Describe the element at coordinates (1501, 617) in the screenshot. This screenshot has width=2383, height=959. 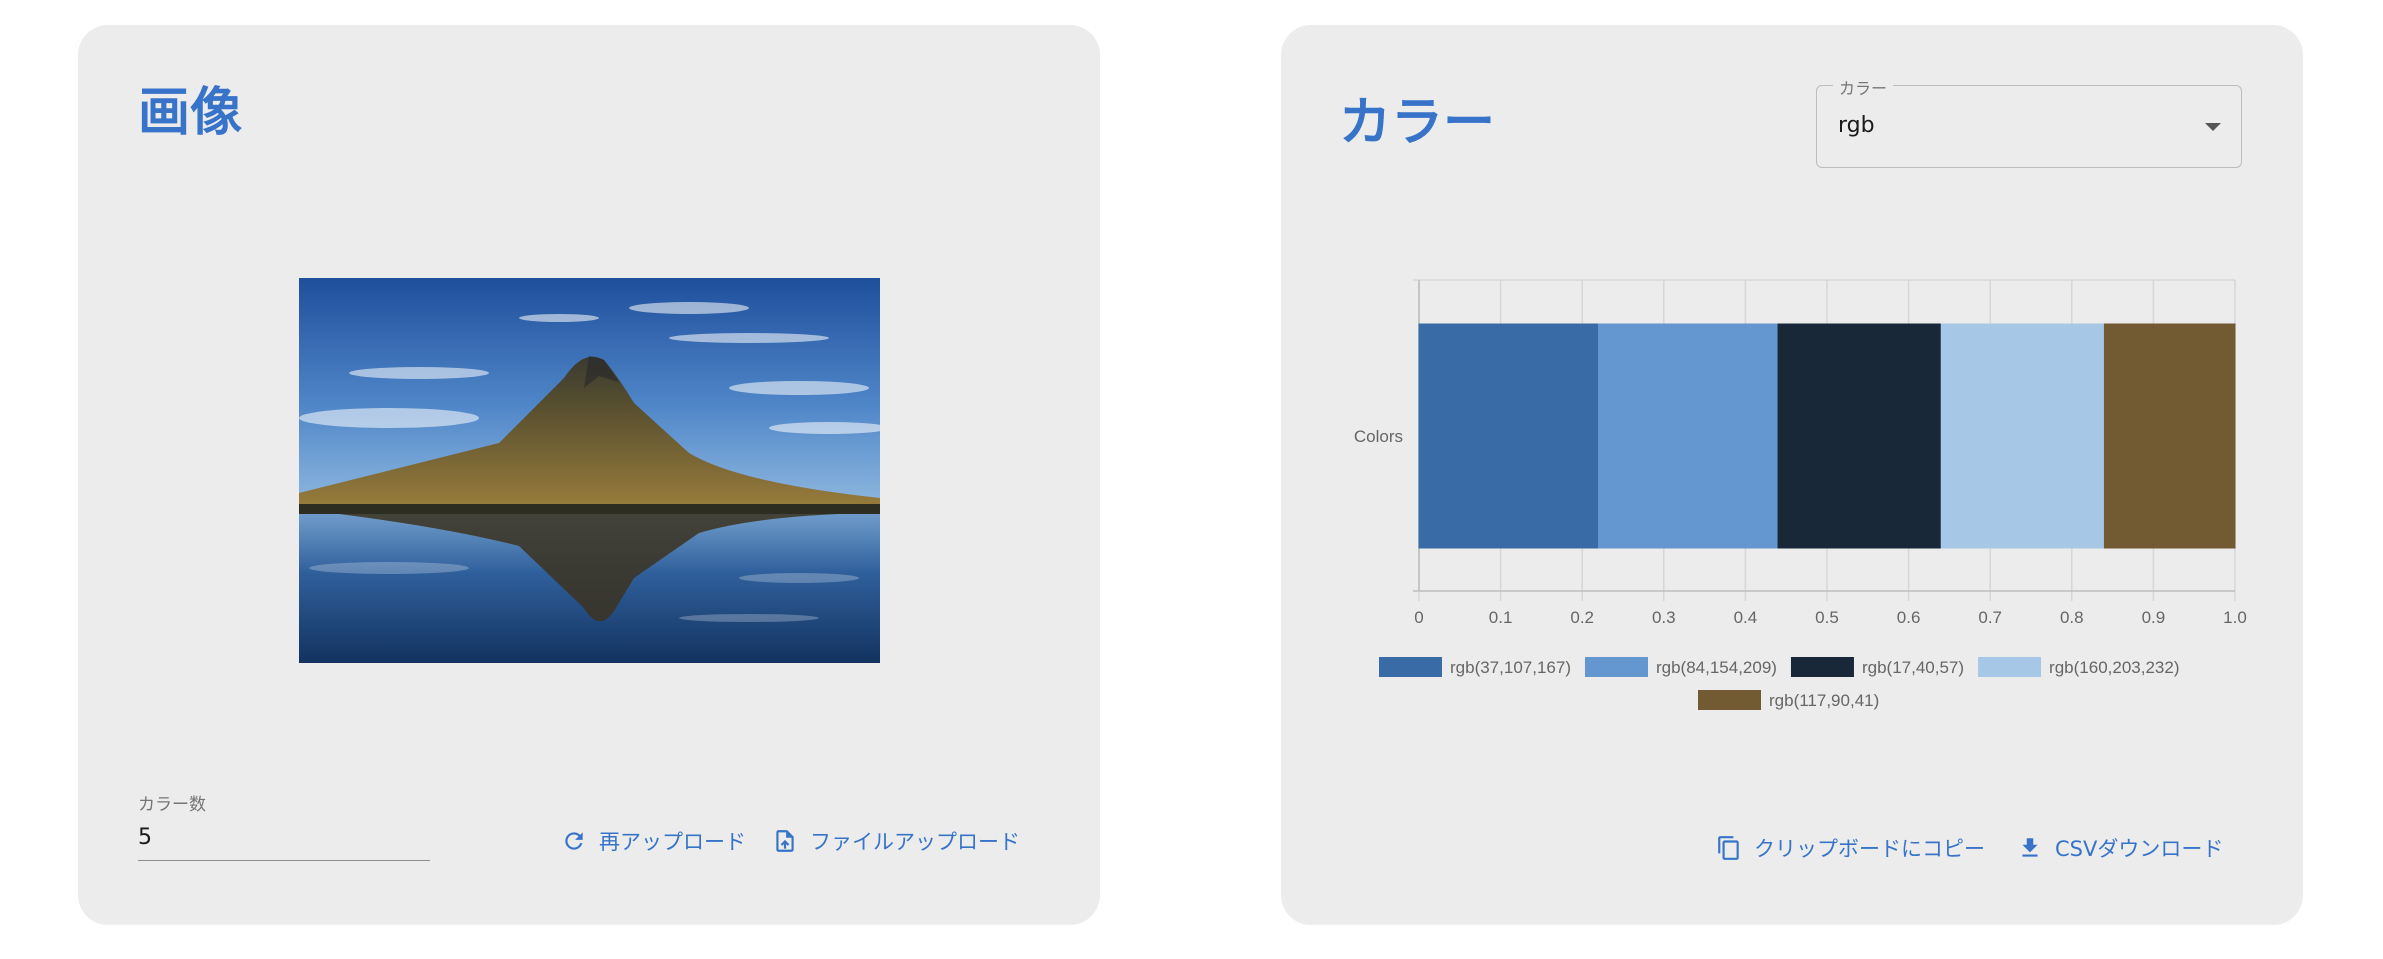
I see `x-tick-label: 0.1` at that location.